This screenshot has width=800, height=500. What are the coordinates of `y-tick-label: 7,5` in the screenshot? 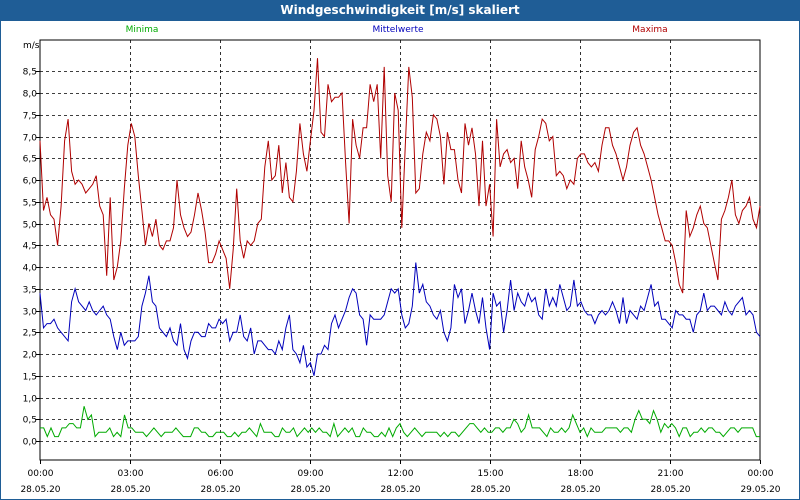 It's located at (30, 117).